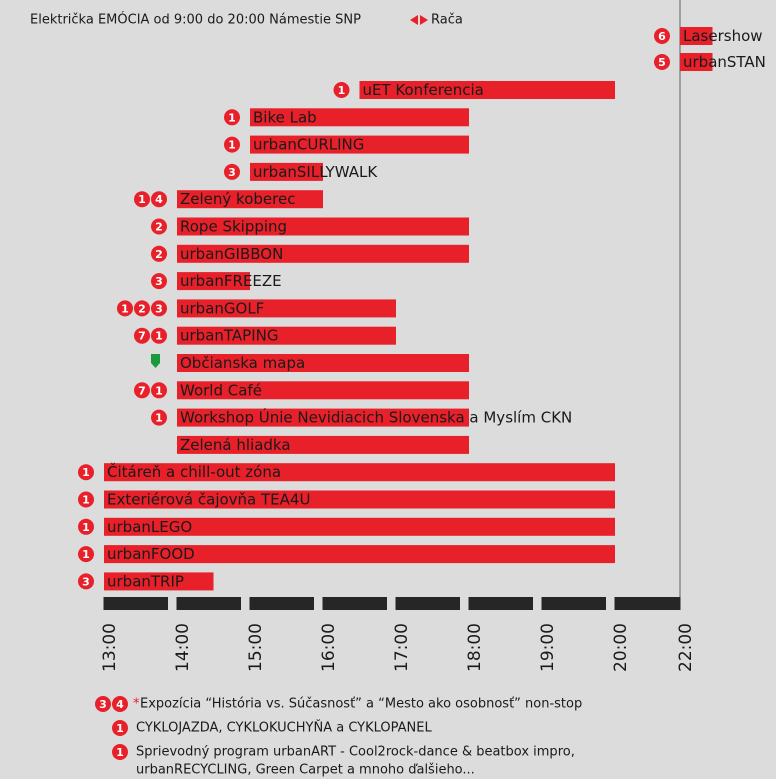 The image size is (776, 779). What do you see at coordinates (308, 145) in the screenshot?
I see `task-label: urbanCURLING` at bounding box center [308, 145].